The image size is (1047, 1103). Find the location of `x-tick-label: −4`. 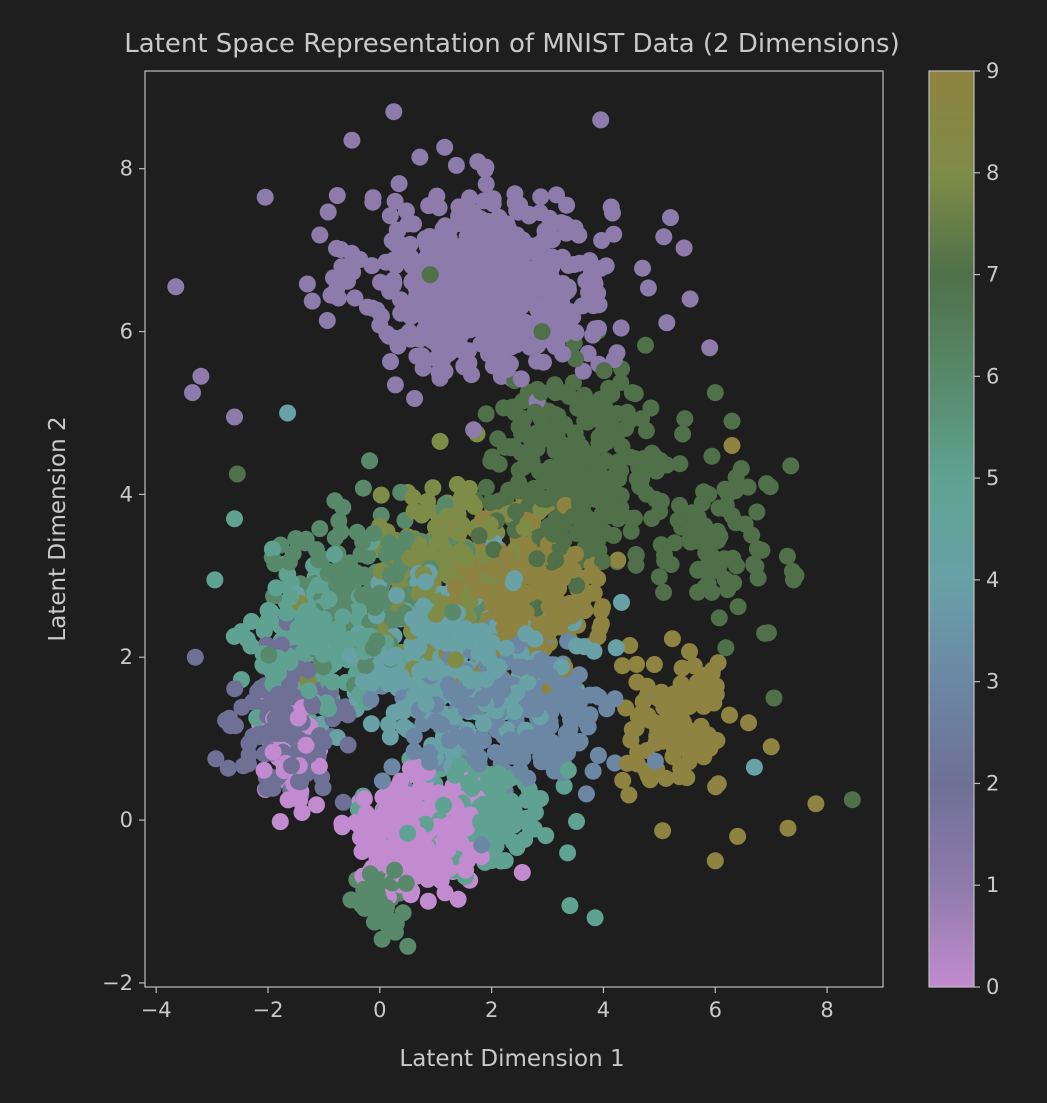

x-tick-label: −4 is located at coordinates (156, 1010).